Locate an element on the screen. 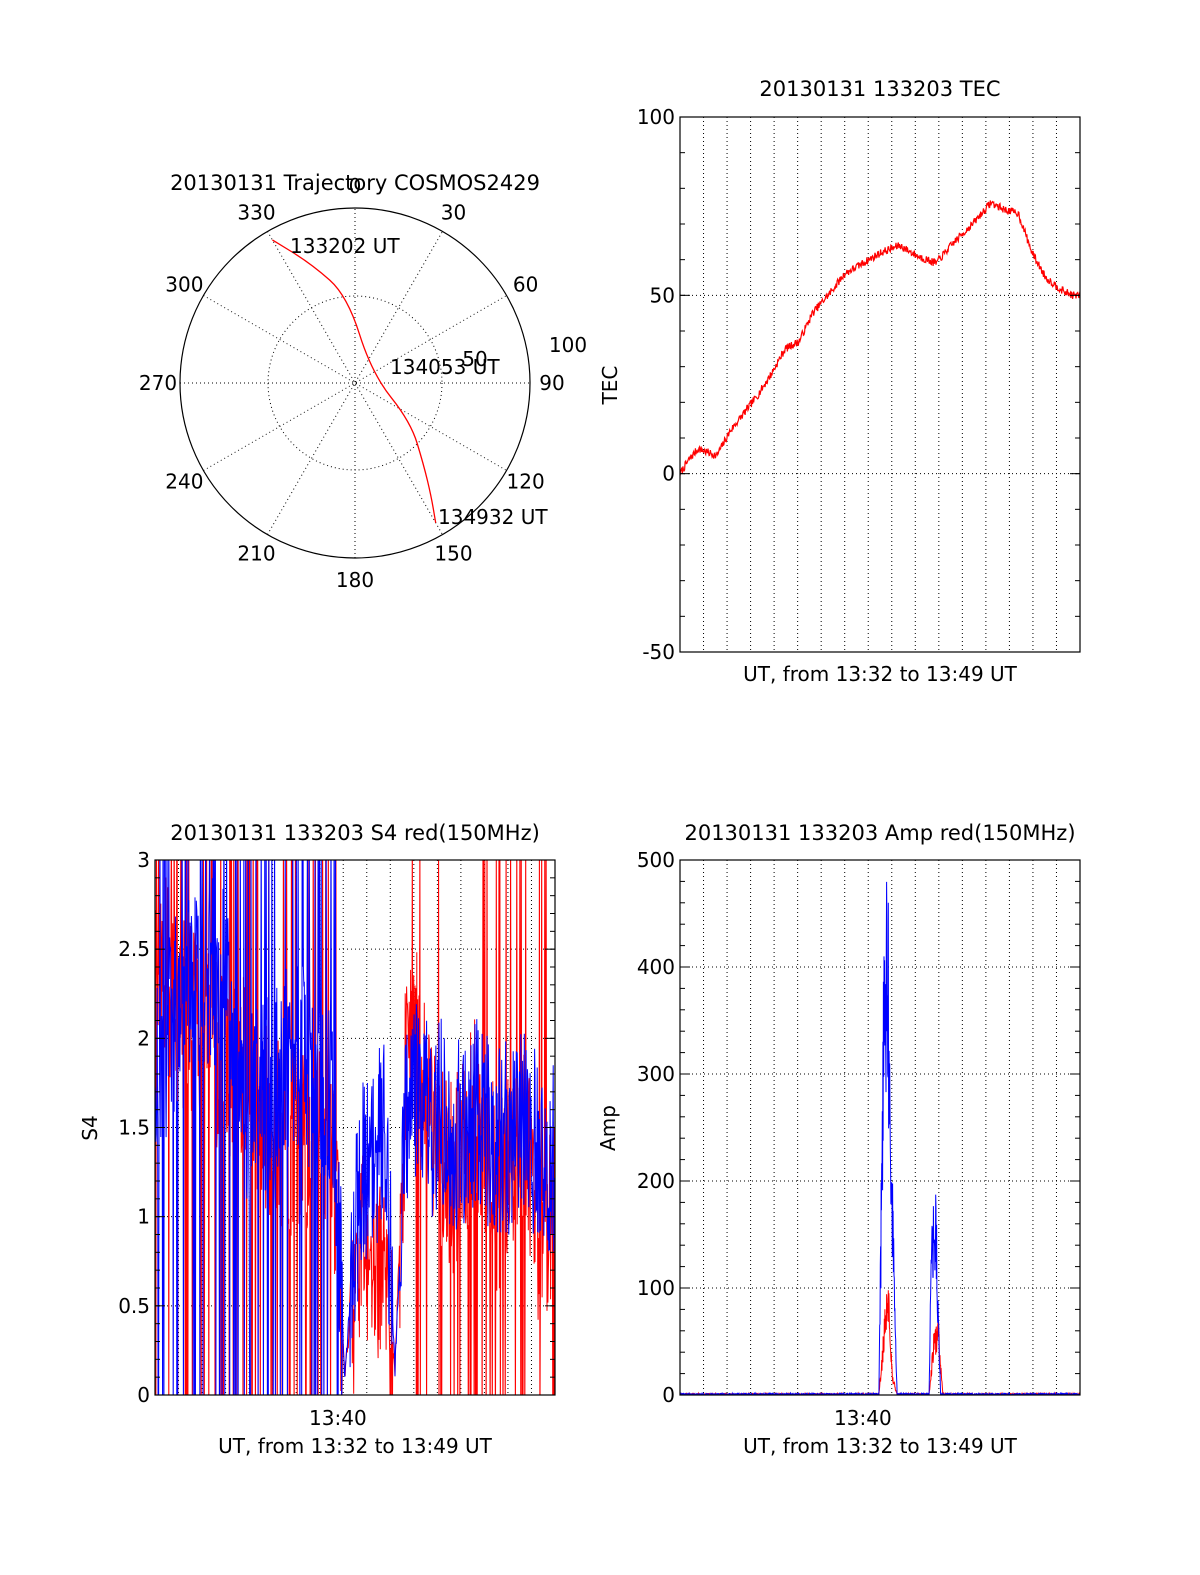 The width and height of the screenshot is (1200, 1575). tec-y-ticks: -50 0 50 100 is located at coordinates (858, 384).